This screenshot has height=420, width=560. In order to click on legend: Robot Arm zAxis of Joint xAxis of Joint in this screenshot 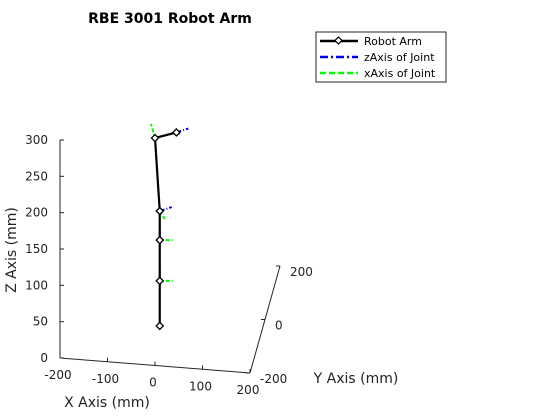, I will do `click(381, 57)`.